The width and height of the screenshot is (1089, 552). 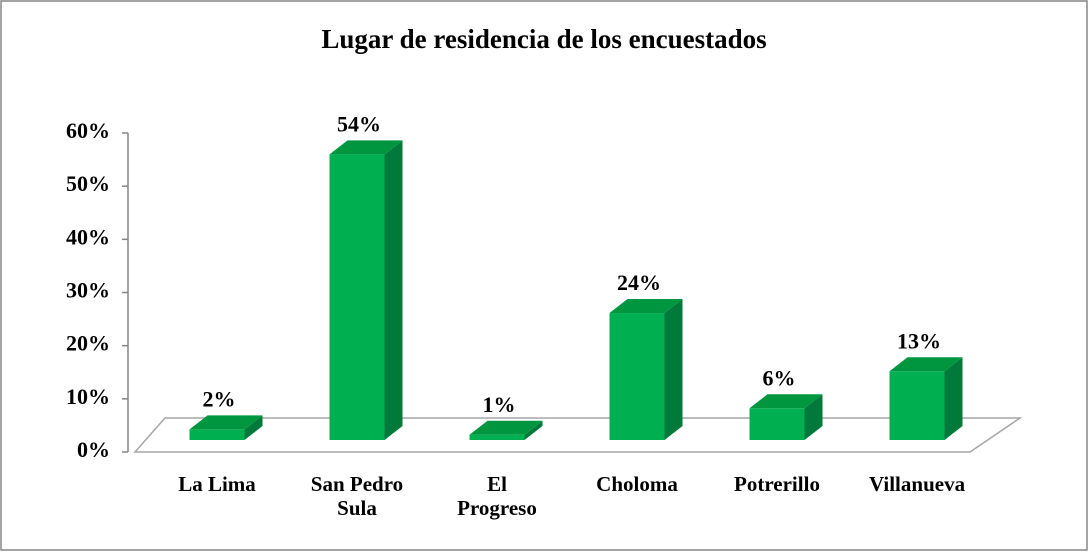 What do you see at coordinates (779, 377) in the screenshot?
I see `data-label: 6%` at bounding box center [779, 377].